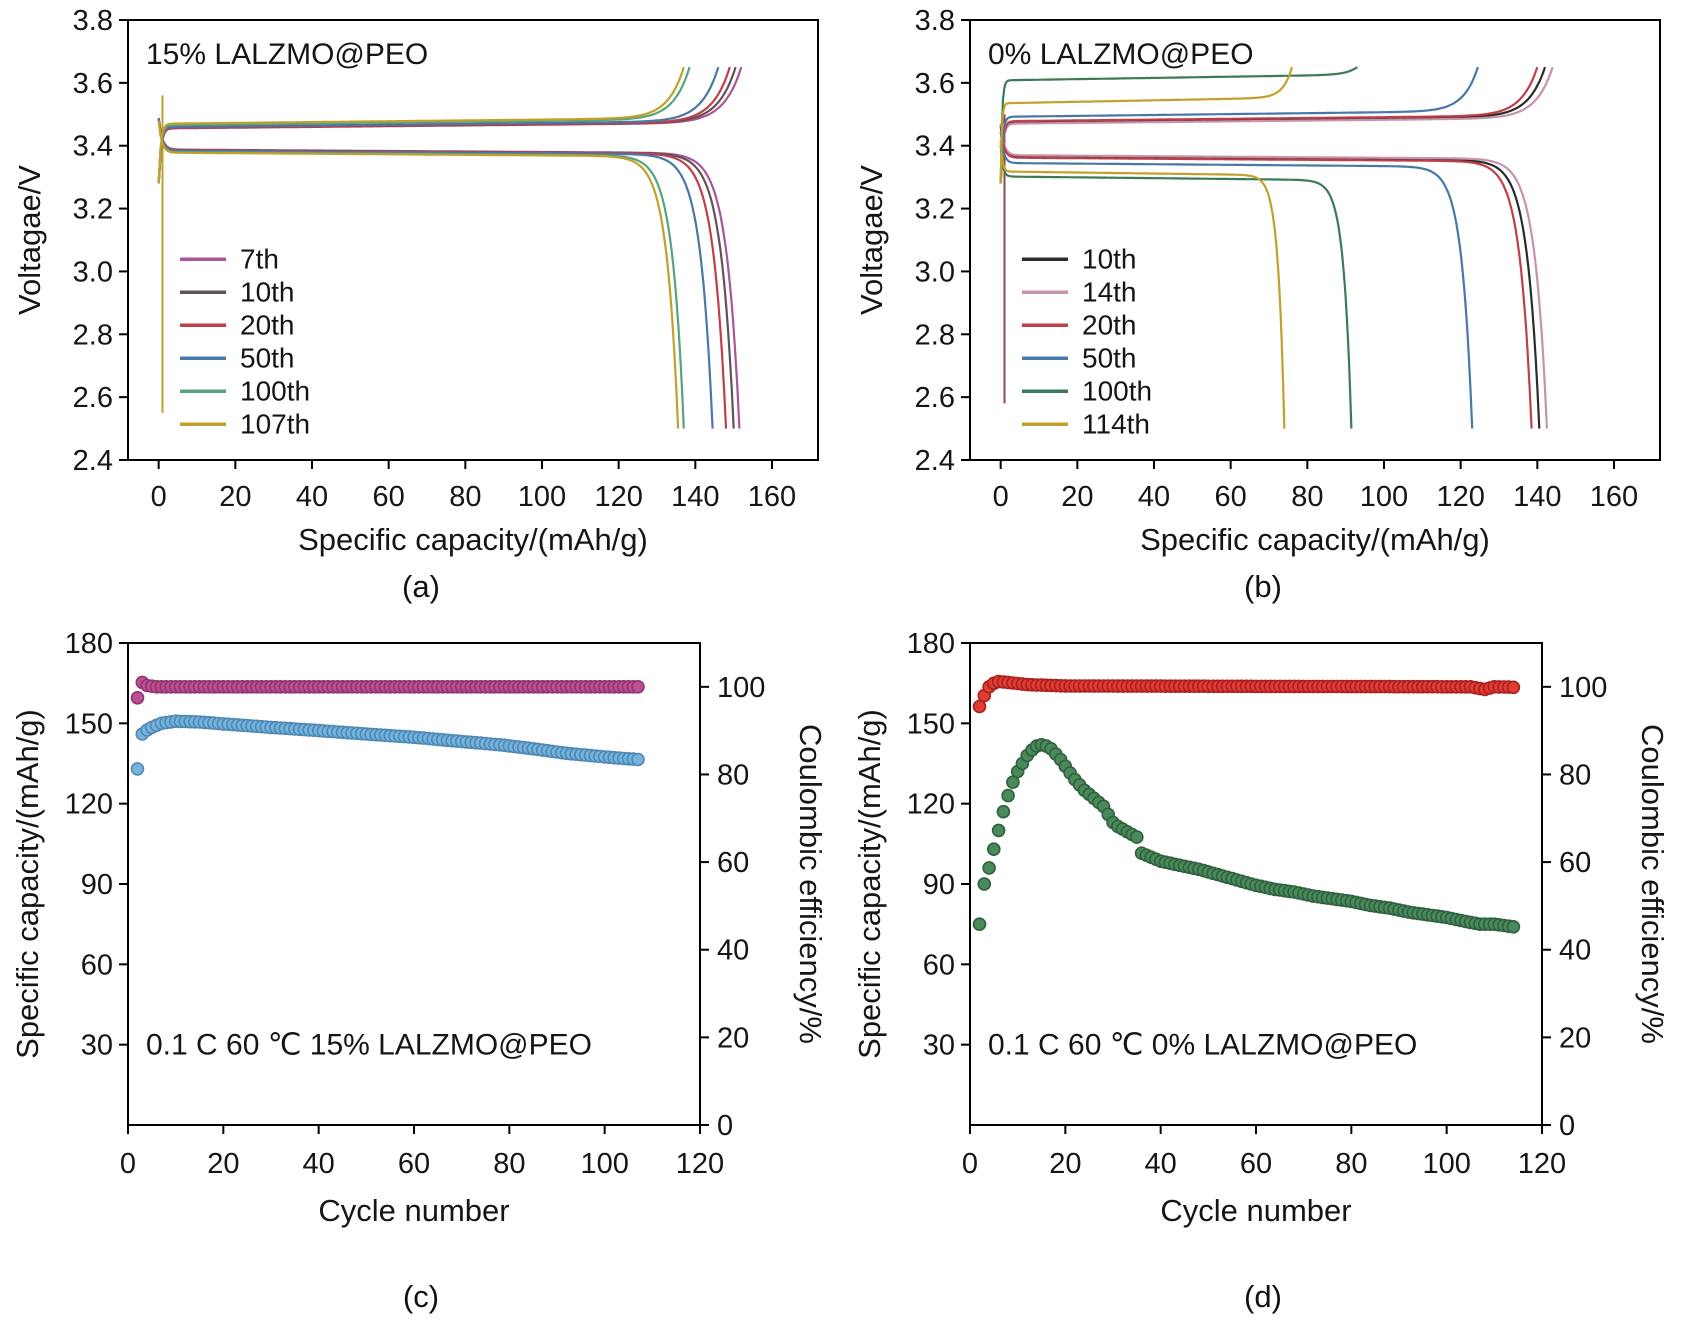  Describe the element at coordinates (1263, 1296) in the screenshot. I see `caption-d: (d)` at that location.